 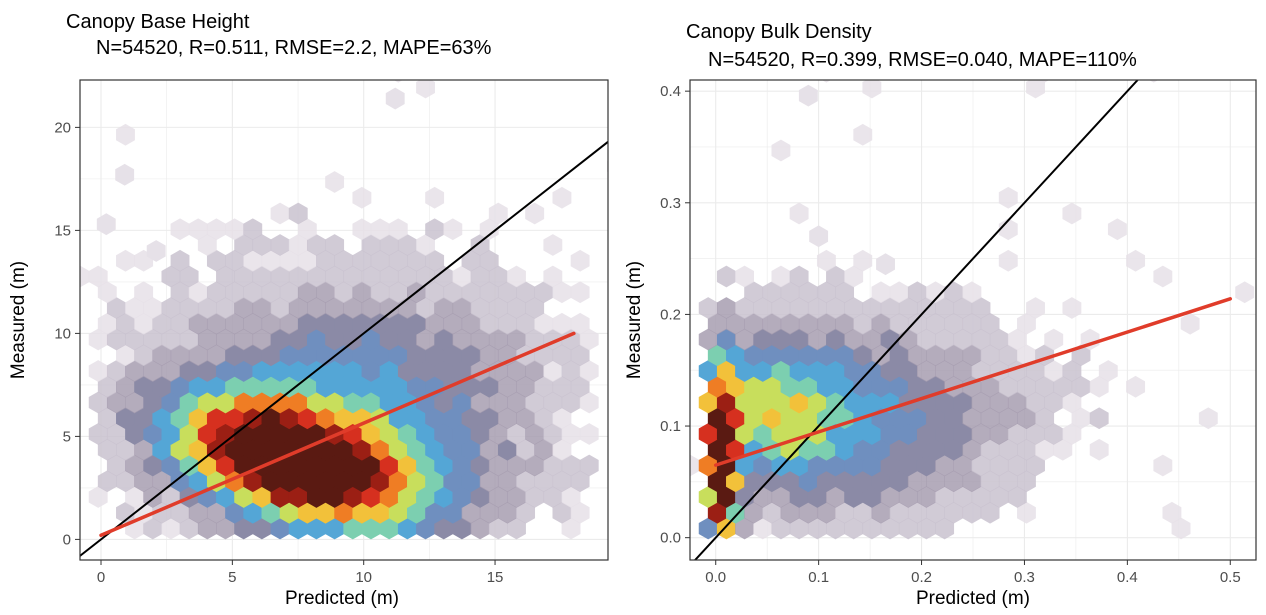 What do you see at coordinates (1024, 577) in the screenshot?
I see `x-tick-label: 0.3` at bounding box center [1024, 577].